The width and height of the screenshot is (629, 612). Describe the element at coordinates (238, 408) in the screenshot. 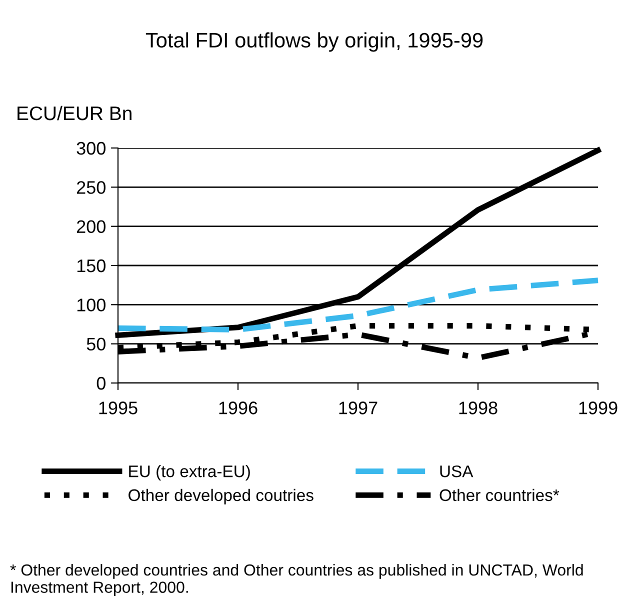

I see `x-tick-label: 1996` at that location.